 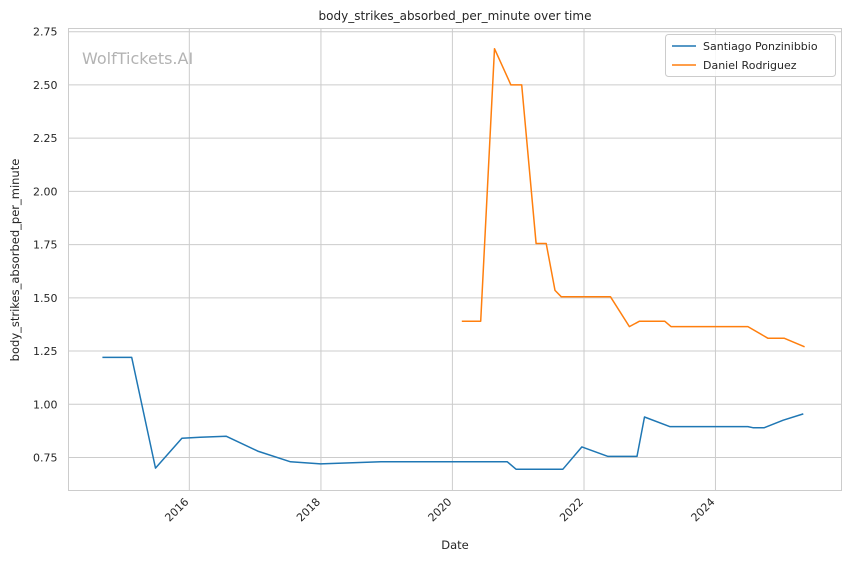 I want to click on y-tick-label: 1.25, so click(x=45, y=351).